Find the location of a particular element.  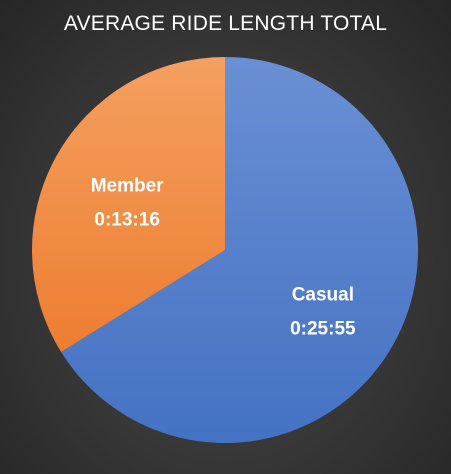

slice-label-member: Member is located at coordinates (127, 186).